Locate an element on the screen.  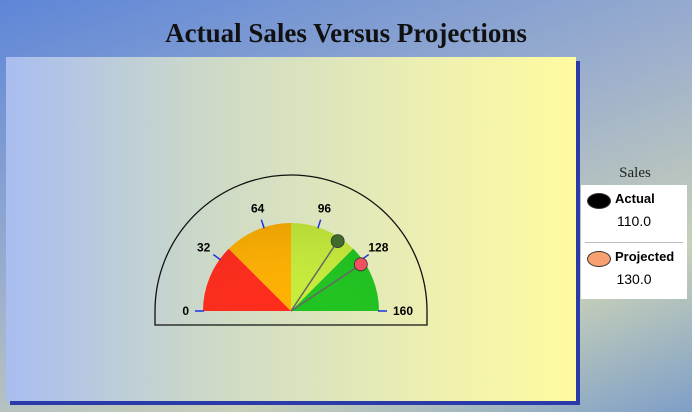
gauge-tick-label-32: 32 is located at coordinates (204, 248).